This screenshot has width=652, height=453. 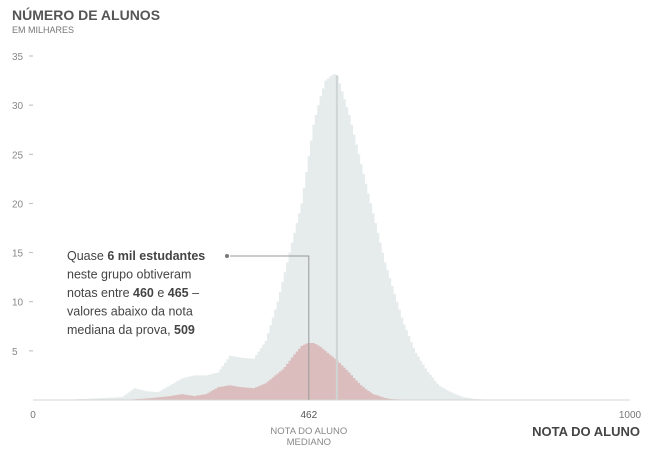 I want to click on annotation-segment: 6 mil estudantes, so click(x=156, y=256).